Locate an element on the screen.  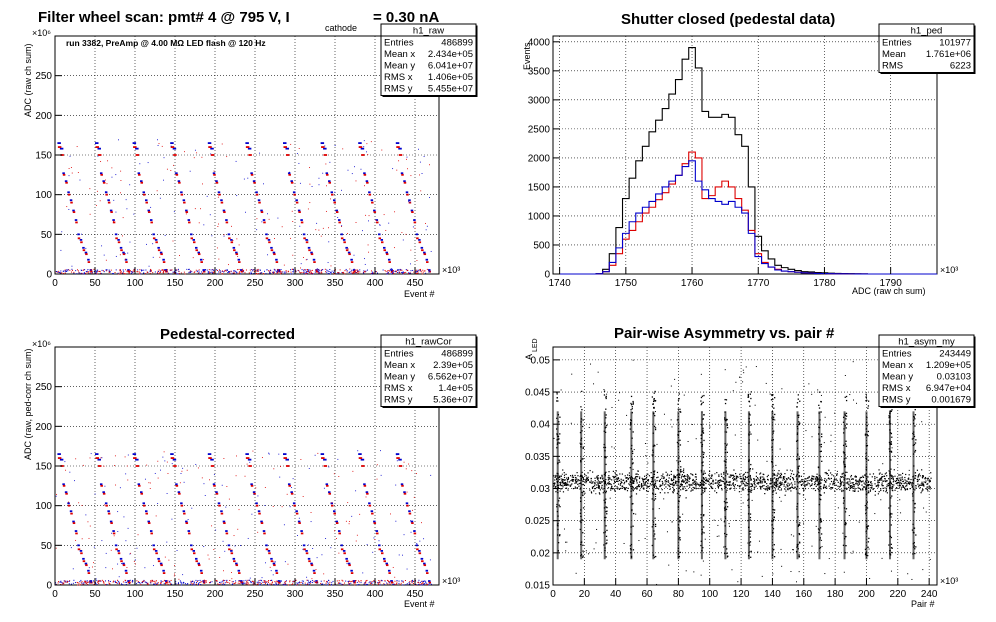
tick-label-y: 200 is located at coordinates (43, 116).